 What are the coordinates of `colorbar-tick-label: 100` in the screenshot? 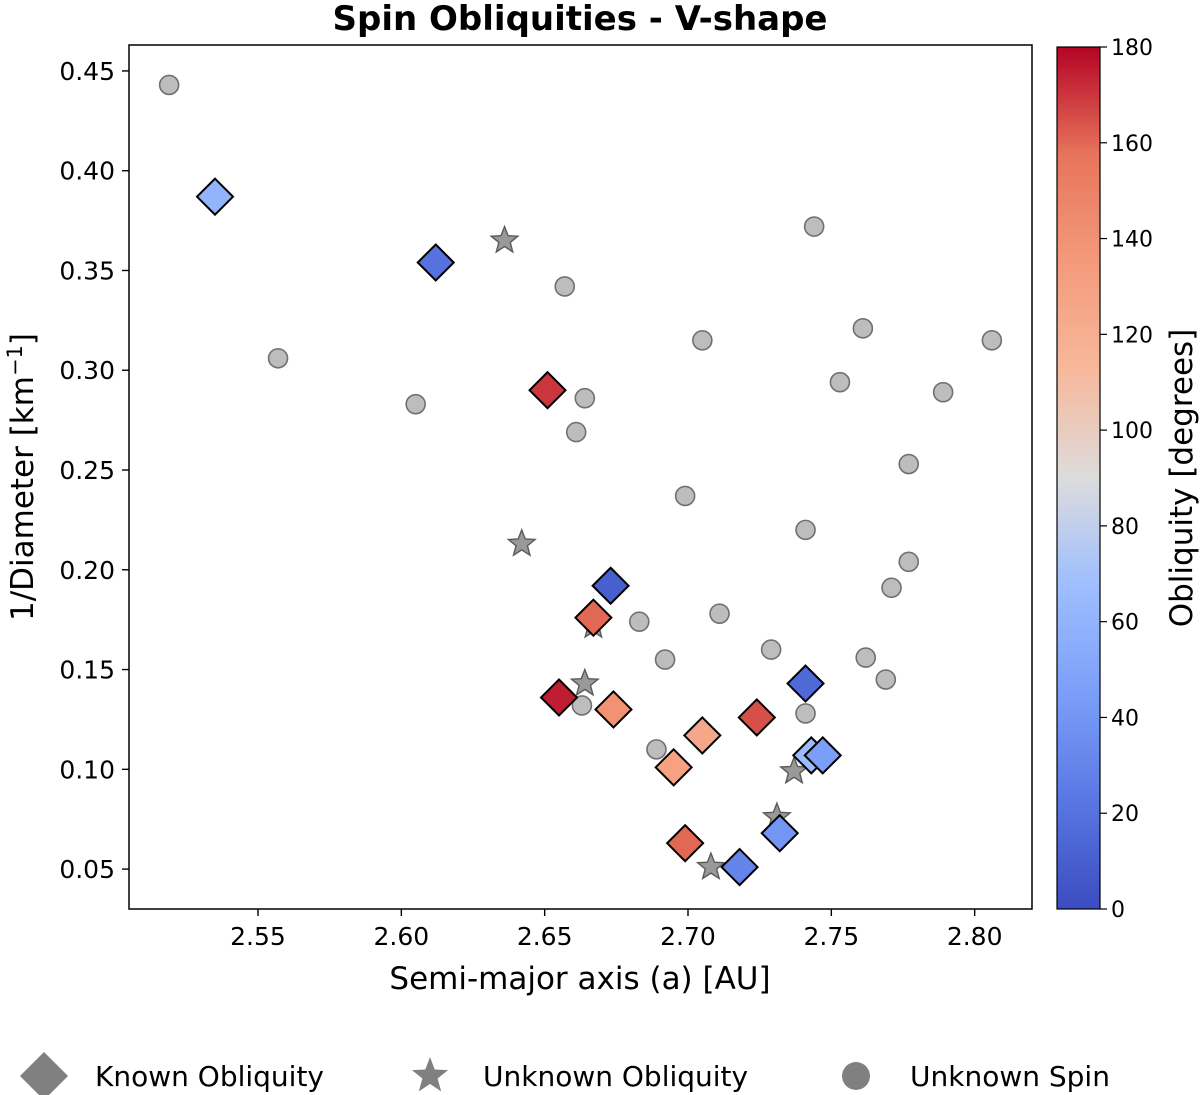 It's located at (1132, 431).